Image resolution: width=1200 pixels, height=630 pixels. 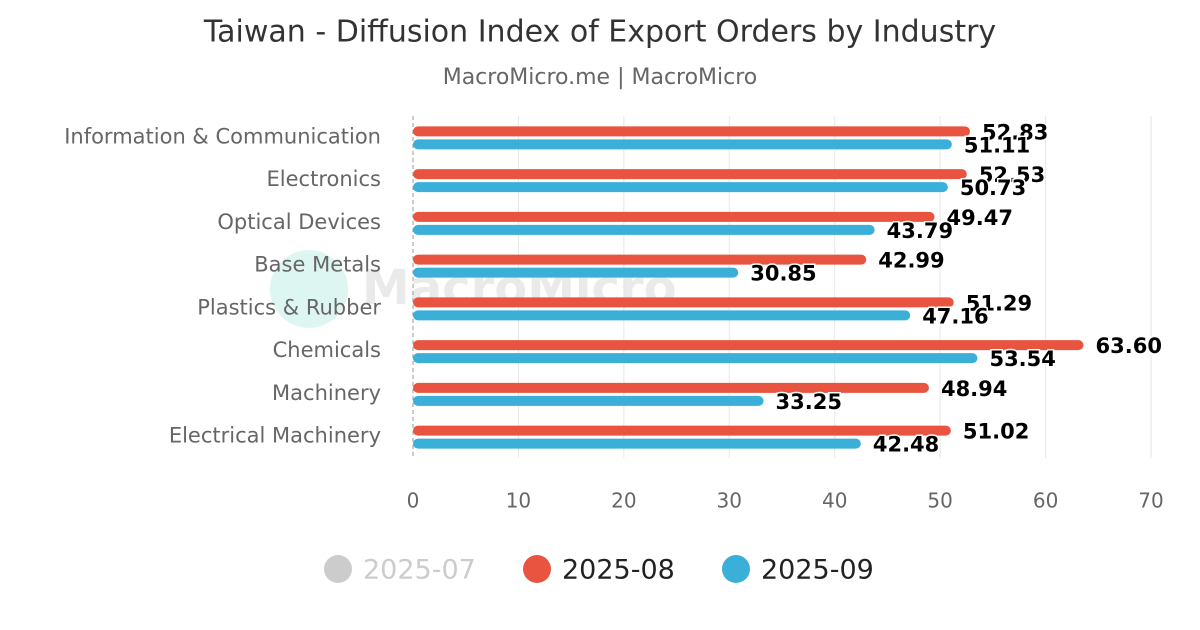 What do you see at coordinates (623, 501) in the screenshot?
I see `x-tick-label: 20` at bounding box center [623, 501].